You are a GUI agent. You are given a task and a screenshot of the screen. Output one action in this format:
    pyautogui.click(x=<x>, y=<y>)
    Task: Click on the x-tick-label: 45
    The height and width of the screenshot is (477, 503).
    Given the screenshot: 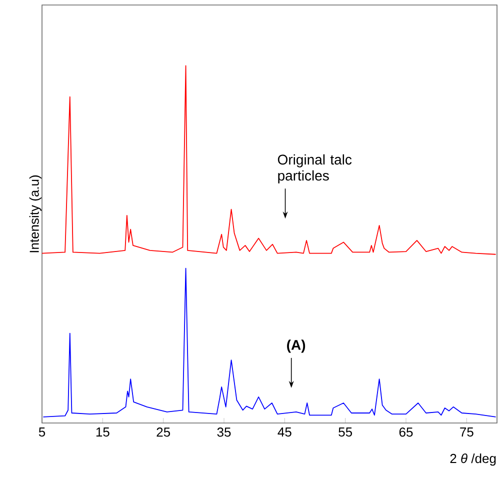 What is the action you would take?
    pyautogui.click(x=285, y=432)
    